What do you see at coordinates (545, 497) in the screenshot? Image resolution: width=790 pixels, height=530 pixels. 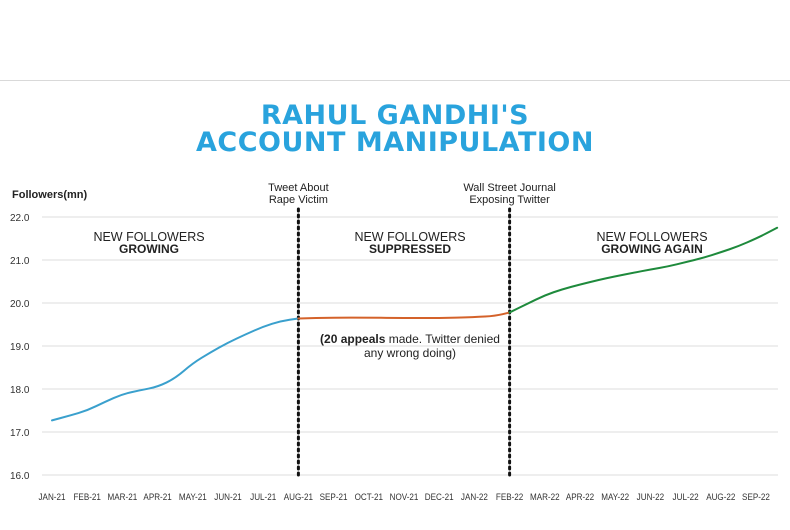 I see `x-tick-label: MAR-22` at bounding box center [545, 497].